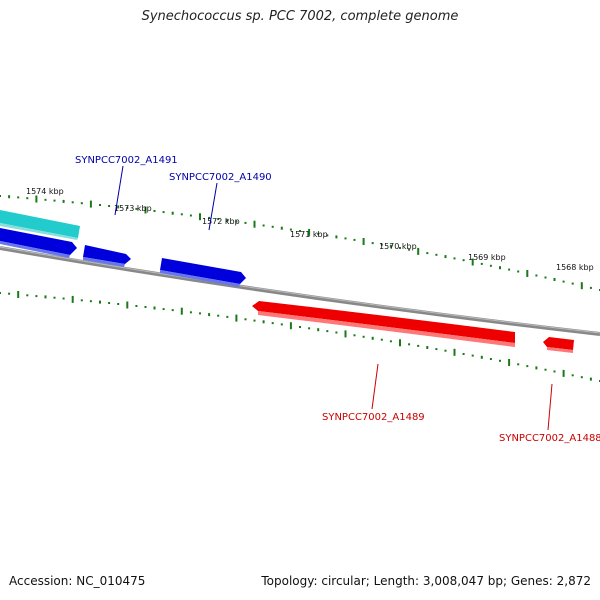 The image size is (600, 600). What do you see at coordinates (126, 160) in the screenshot?
I see `gene-label-a1491: SYNPCC7002_A1491` at bounding box center [126, 160].